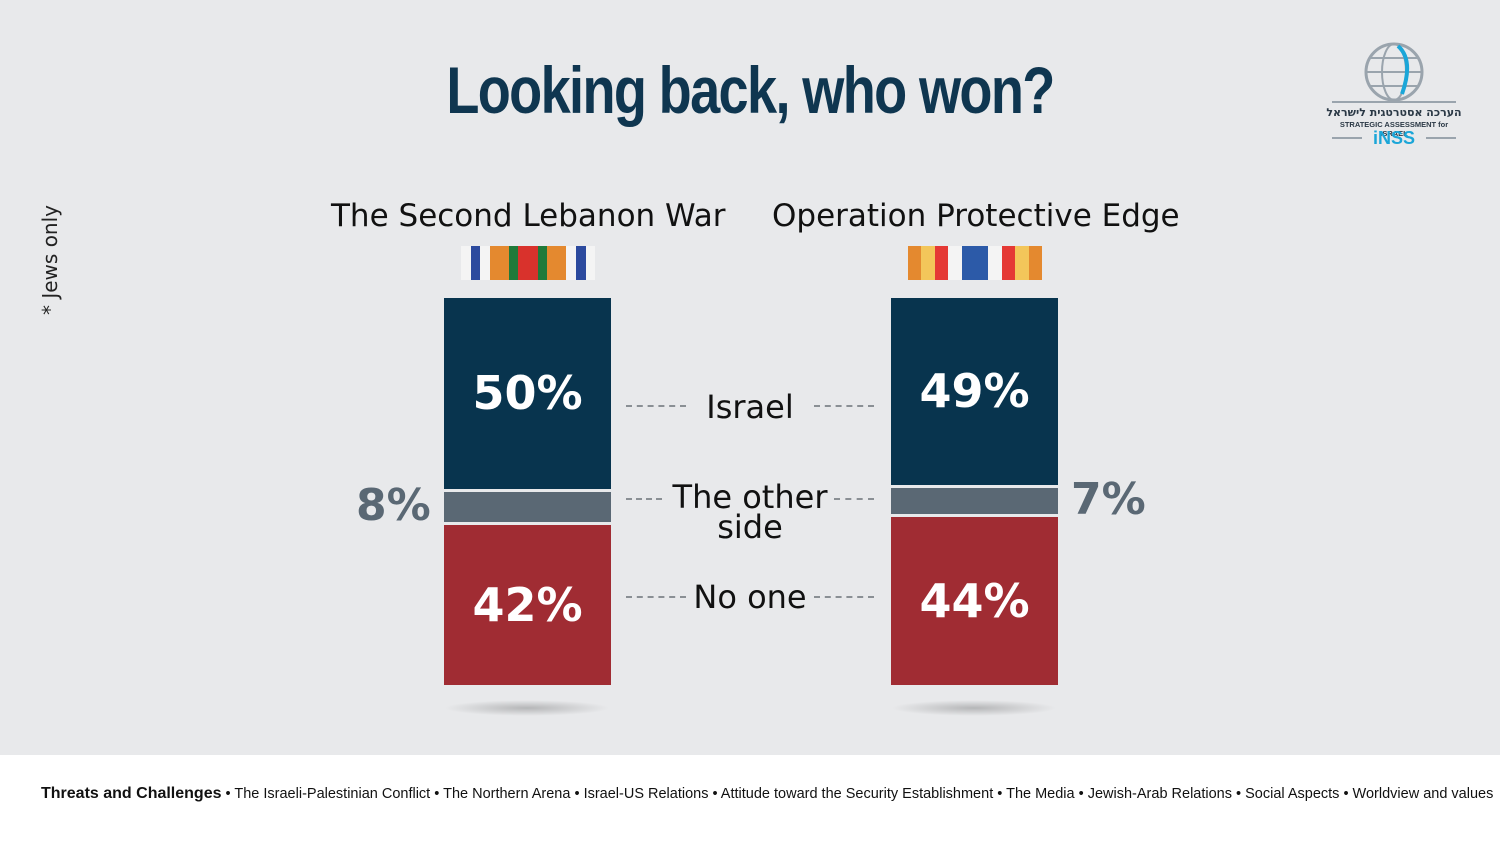 Image resolution: width=1500 pixels, height=844 pixels. I want to click on logo-hebrew-text: הערכה אסטרטגית לישראל, so click(1394, 112).